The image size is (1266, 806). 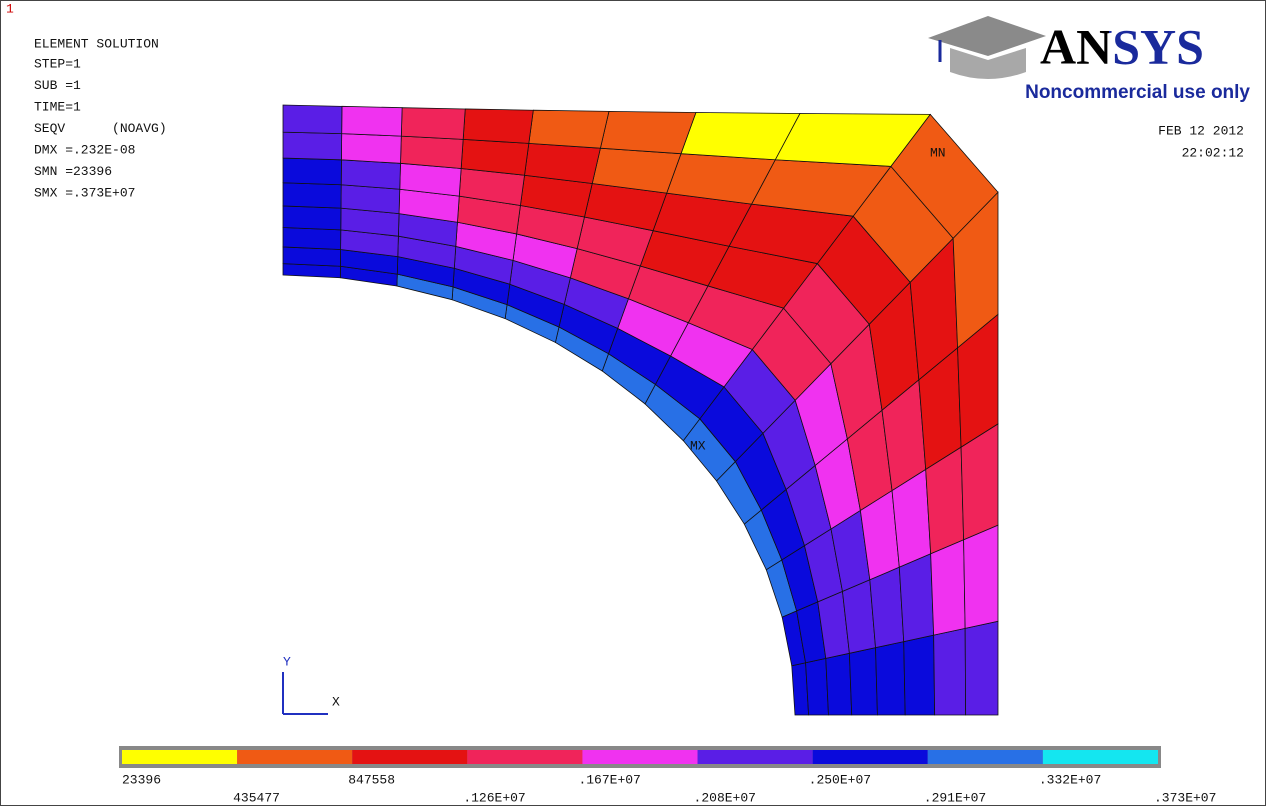 What do you see at coordinates (141, 779) in the screenshot?
I see `legend-label: 23396` at bounding box center [141, 779].